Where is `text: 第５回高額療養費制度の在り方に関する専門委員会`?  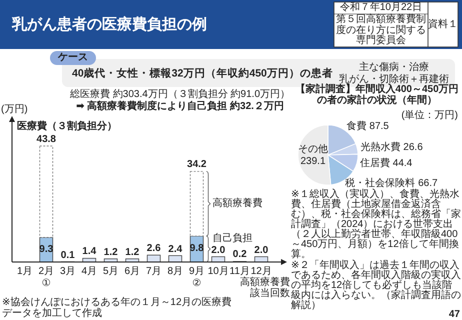
text: 第５回高額療養費制度の在り方に関する専門委員会 is located at coordinates (381, 30).